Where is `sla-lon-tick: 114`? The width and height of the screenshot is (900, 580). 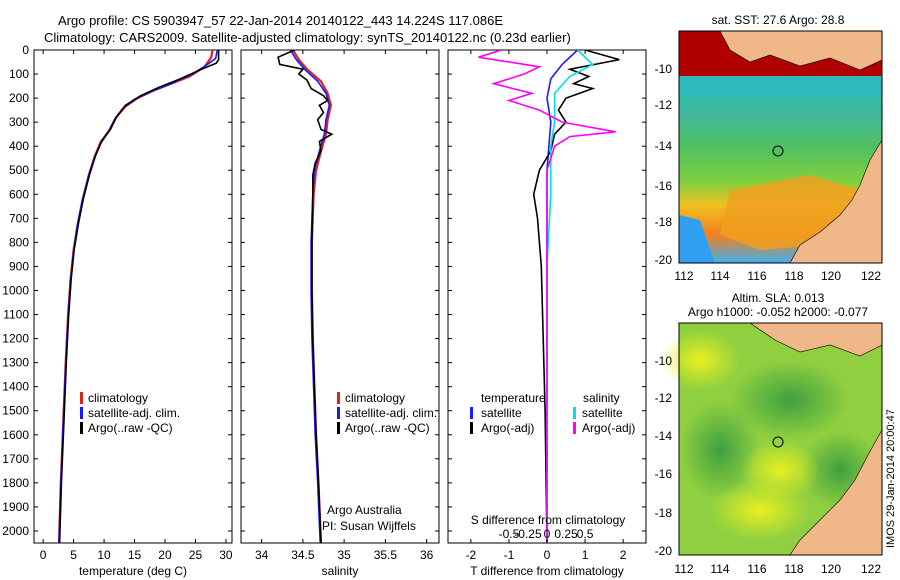 sla-lon-tick: 114 is located at coordinates (719, 569).